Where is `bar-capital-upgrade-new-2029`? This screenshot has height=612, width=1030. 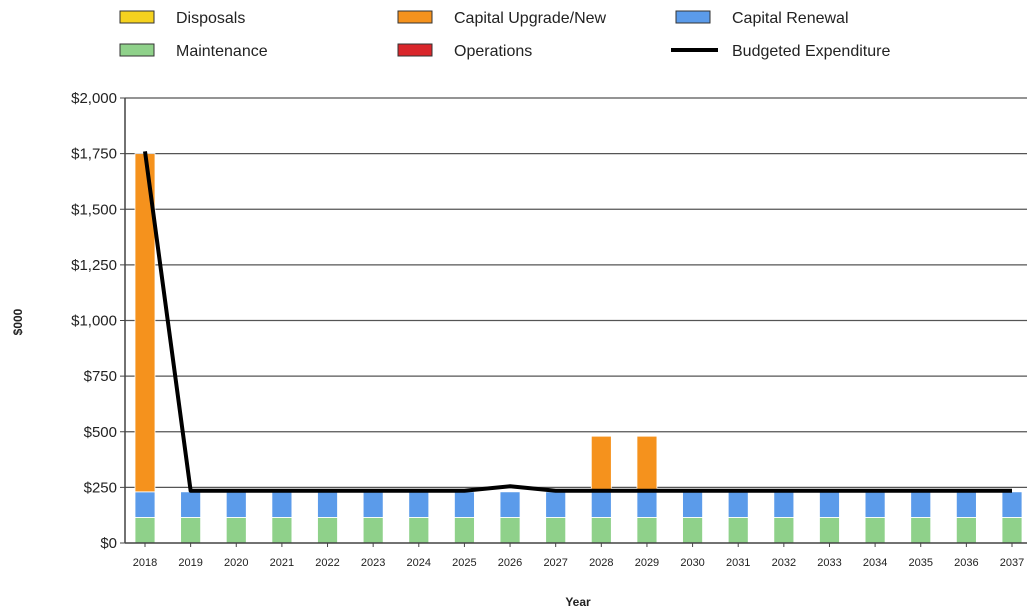 bar-capital-upgrade-new-2029 is located at coordinates (647, 464).